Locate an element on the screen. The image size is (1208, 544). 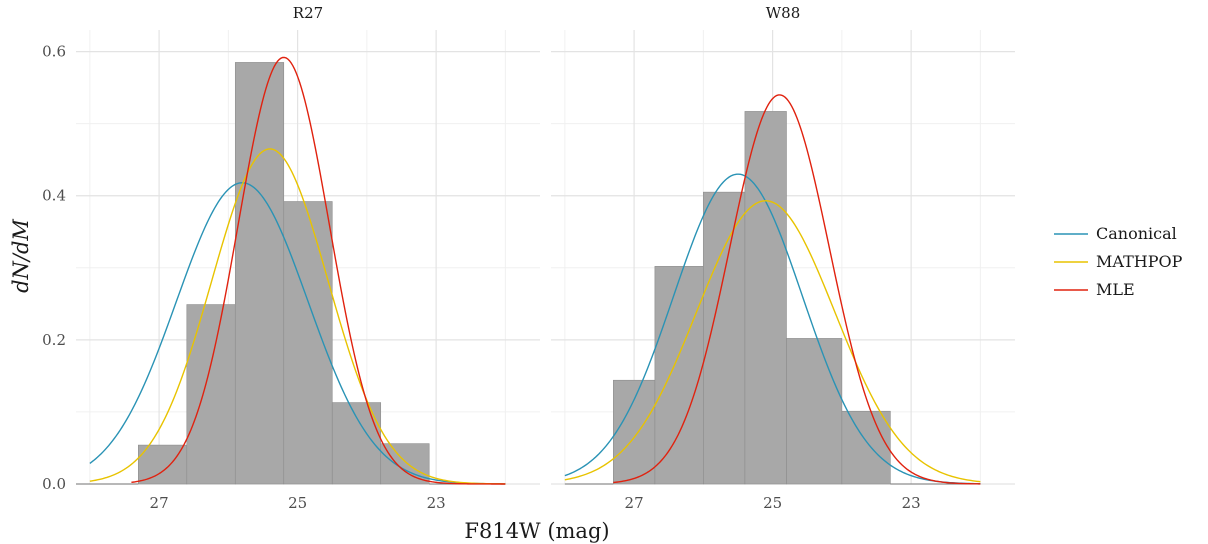
y-tick-label: 0.2 is located at coordinates (54, 340).